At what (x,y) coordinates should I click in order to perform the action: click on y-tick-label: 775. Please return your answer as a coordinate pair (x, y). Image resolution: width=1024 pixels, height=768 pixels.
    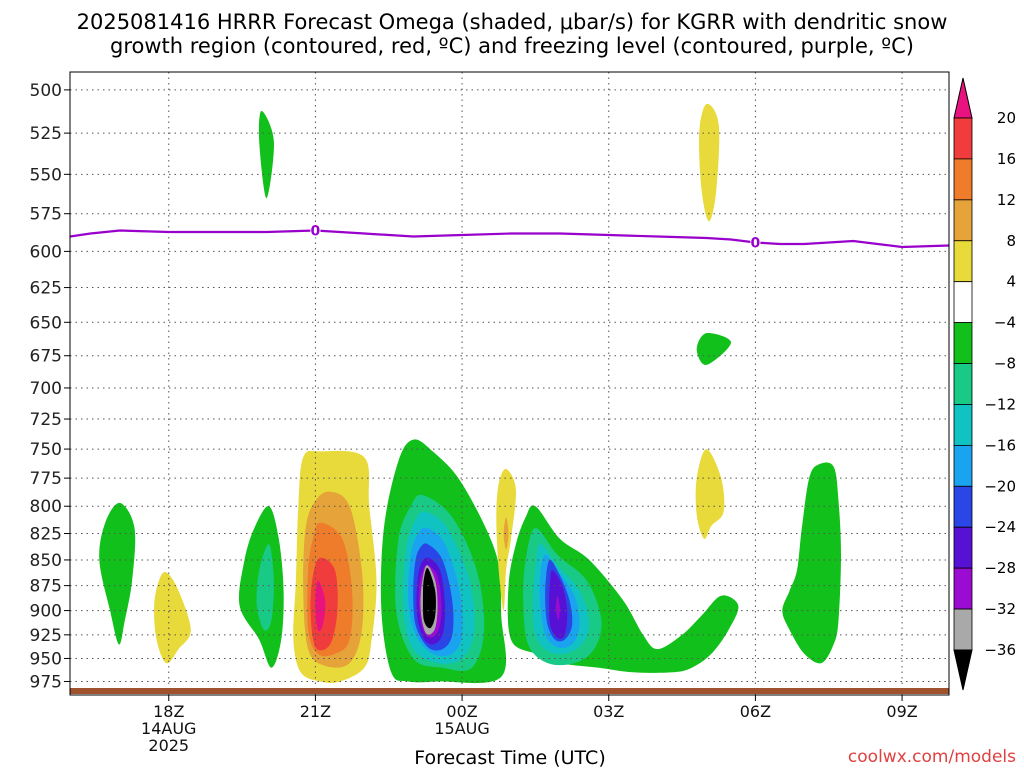
    Looking at the image, I should click on (46, 479).